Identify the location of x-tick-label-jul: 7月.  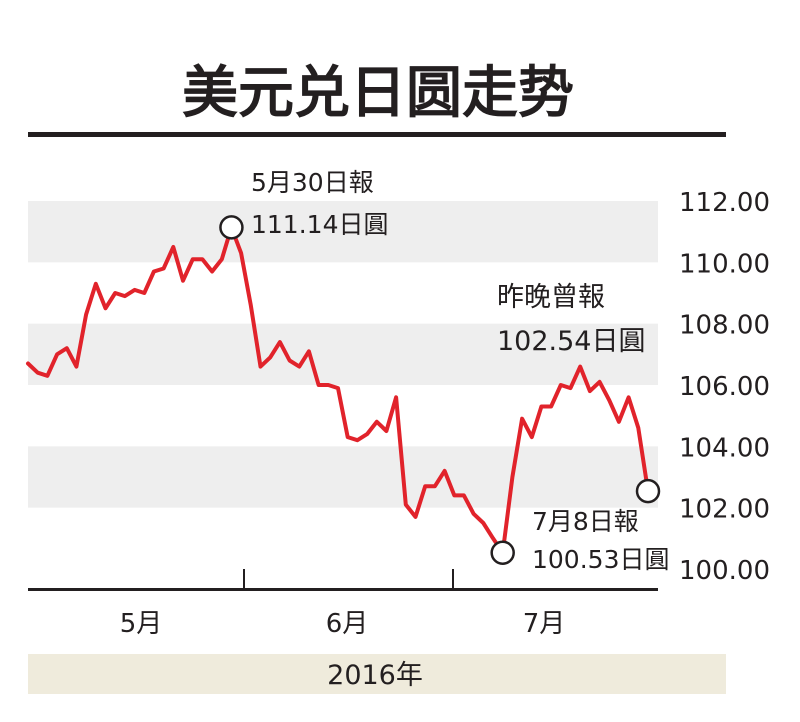
(544, 624).